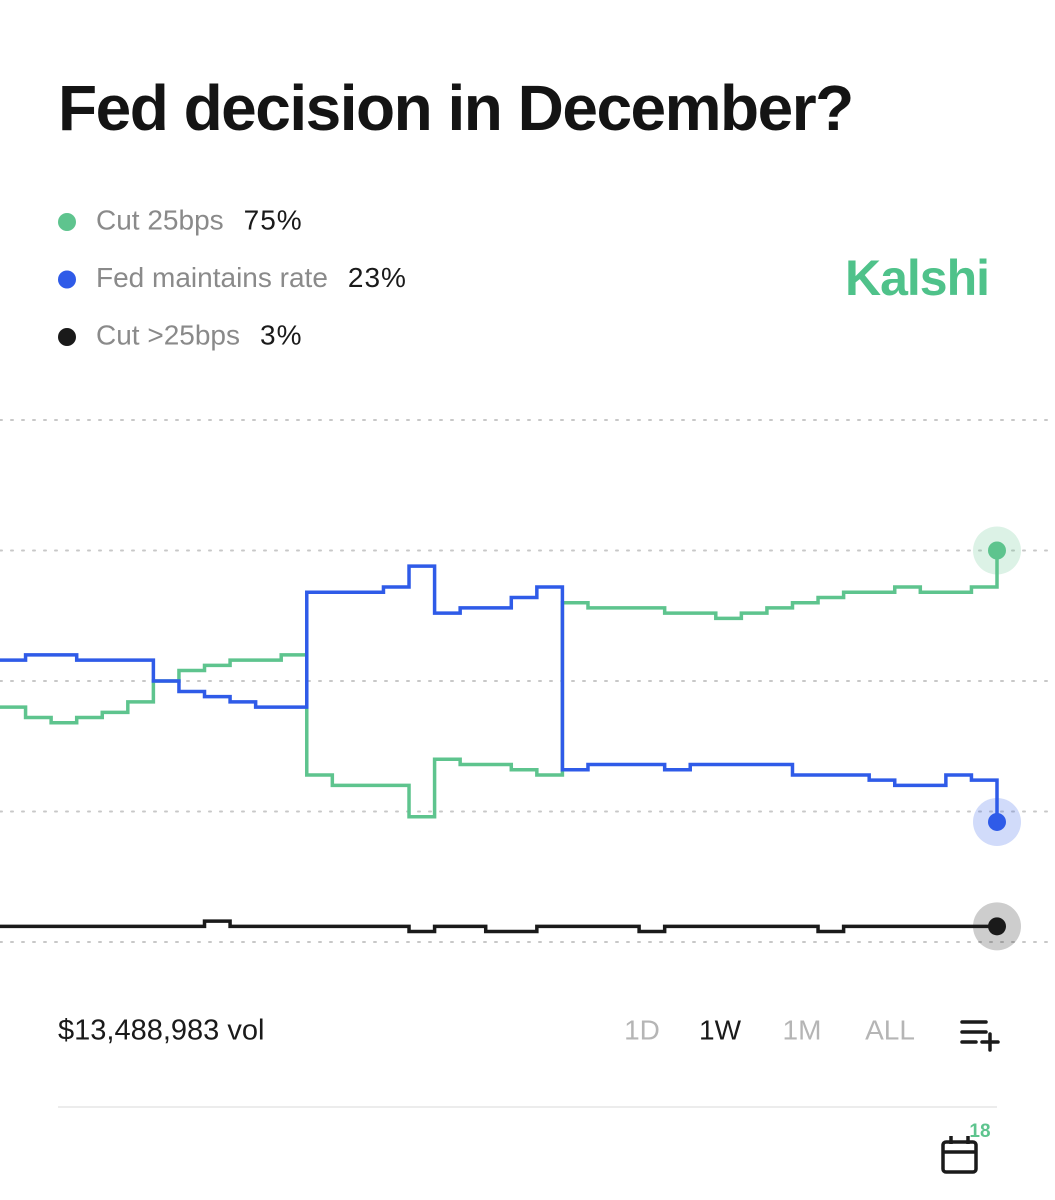 This screenshot has width=1055, height=1200. What do you see at coordinates (642, 1029) in the screenshot?
I see `range-button: 1D` at bounding box center [642, 1029].